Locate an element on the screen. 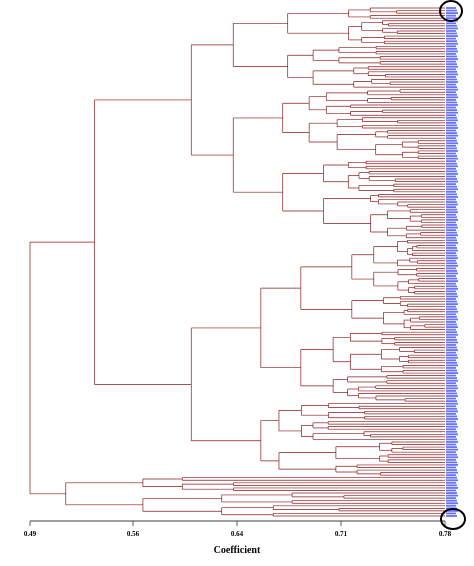 Image resolution: width=474 pixels, height=566 pixels. x-tick-label: 0.71 is located at coordinates (341, 534).